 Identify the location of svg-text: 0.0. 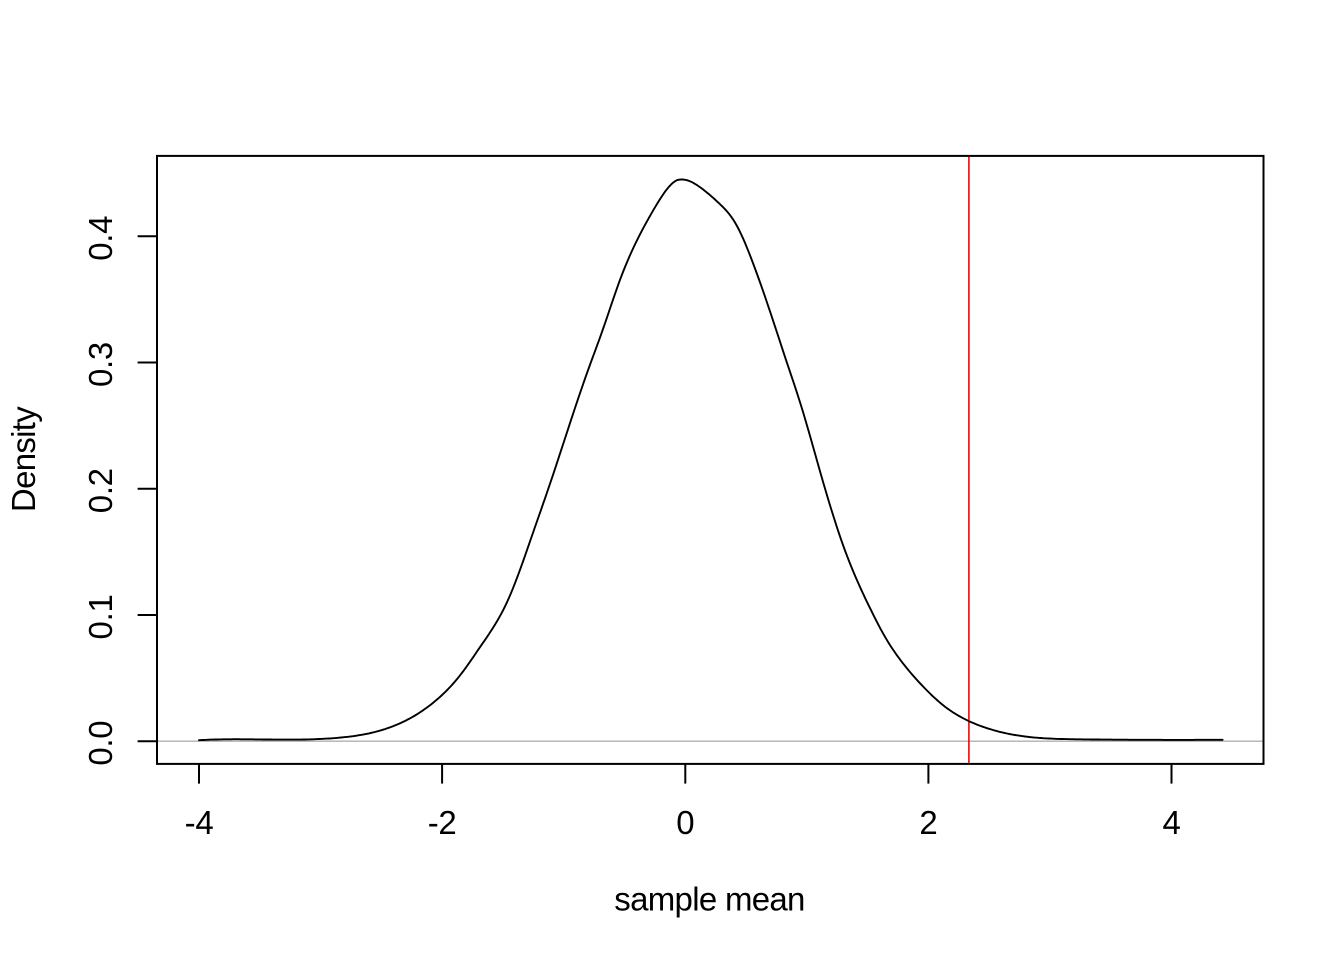
(100, 743).